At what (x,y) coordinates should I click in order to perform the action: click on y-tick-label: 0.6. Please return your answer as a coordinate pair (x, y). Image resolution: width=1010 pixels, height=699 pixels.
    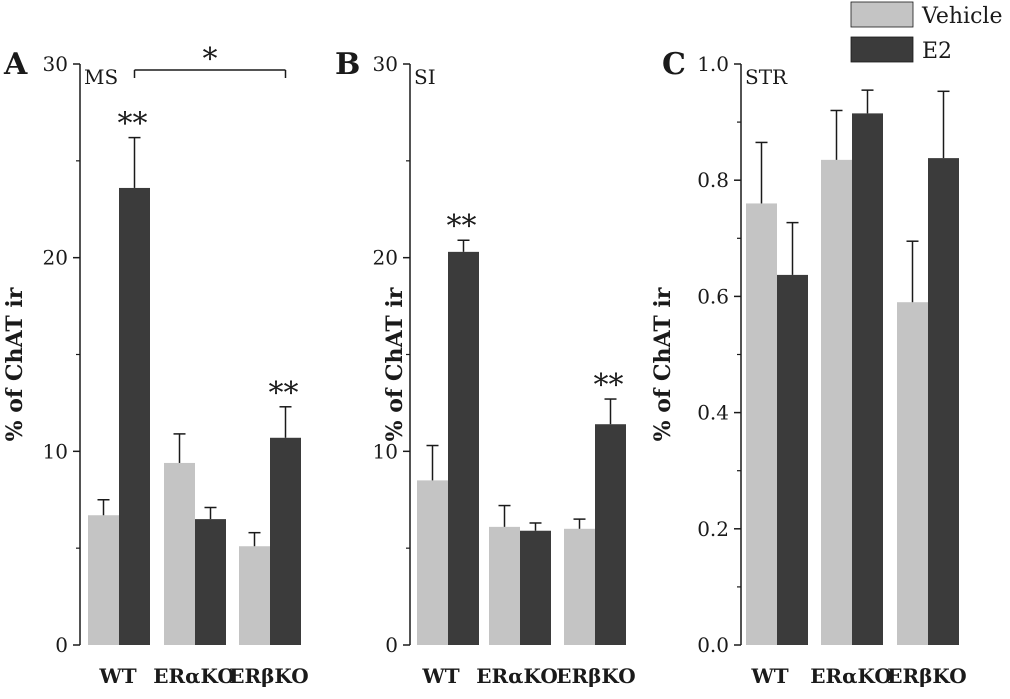
    Looking at the image, I should click on (713, 296).